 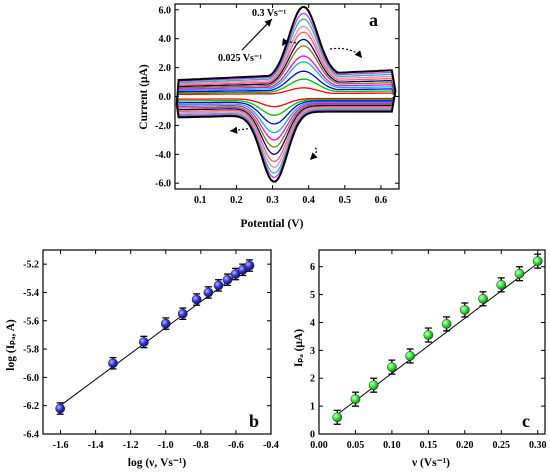 What do you see at coordinates (165, 97) in the screenshot?
I see `y-tick-label: 0.0` at bounding box center [165, 97].